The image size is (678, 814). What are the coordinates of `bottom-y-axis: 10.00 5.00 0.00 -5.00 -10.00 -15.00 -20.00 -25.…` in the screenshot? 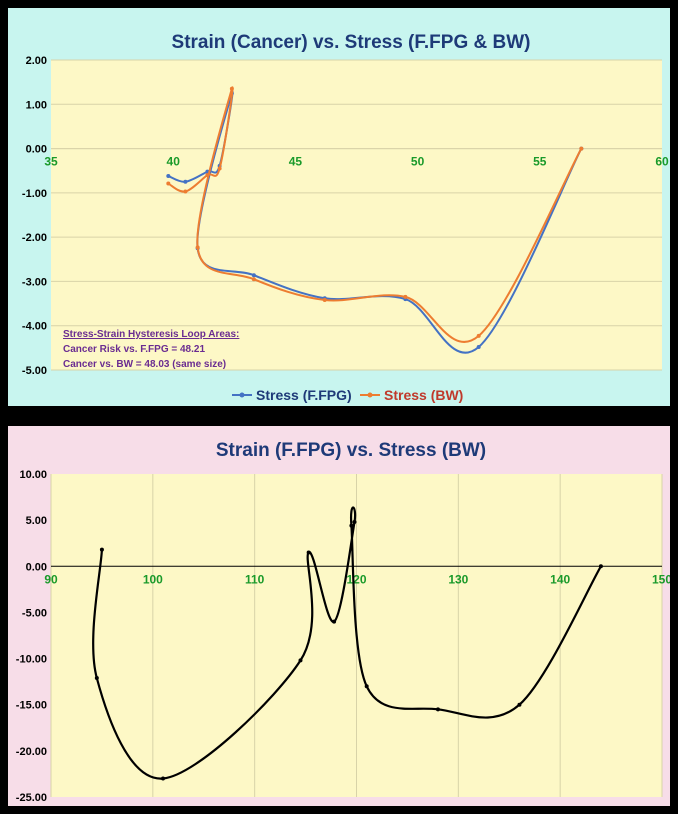 It's located at (31, 636).